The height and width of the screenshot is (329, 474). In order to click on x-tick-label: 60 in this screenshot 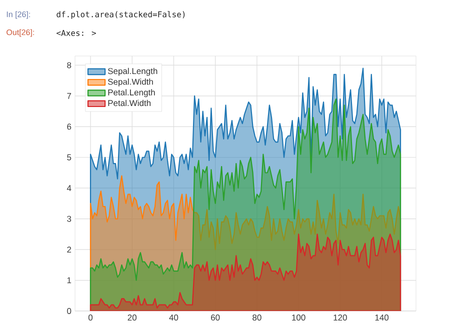, I will do `click(215, 317)`.